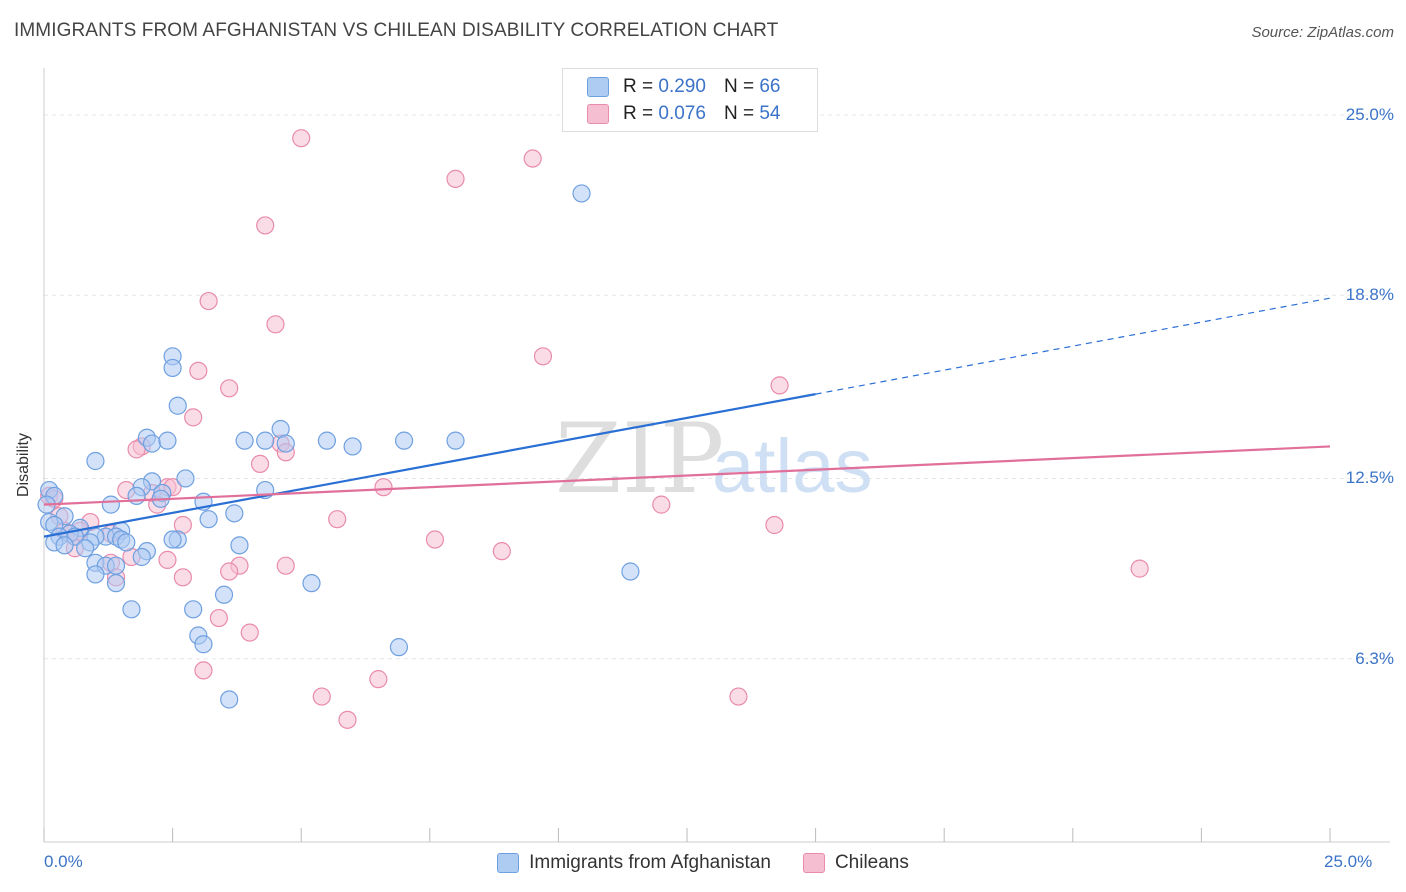 This screenshot has width=1406, height=892. I want to click on legend-item-afghanistan: Immigrants from Afghanistan, so click(634, 863).